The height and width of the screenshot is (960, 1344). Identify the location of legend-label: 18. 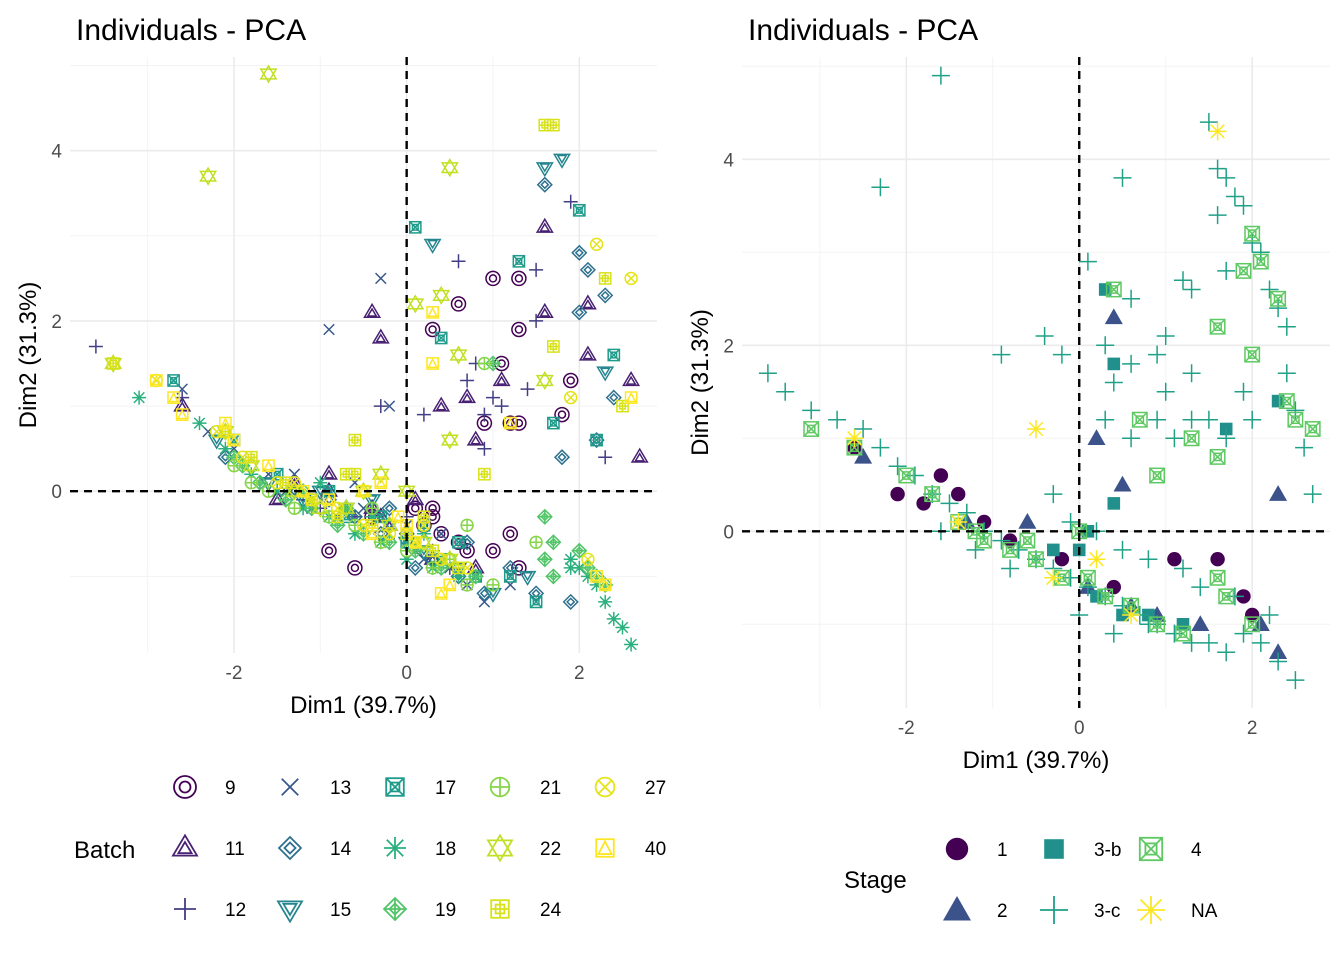
(445, 849).